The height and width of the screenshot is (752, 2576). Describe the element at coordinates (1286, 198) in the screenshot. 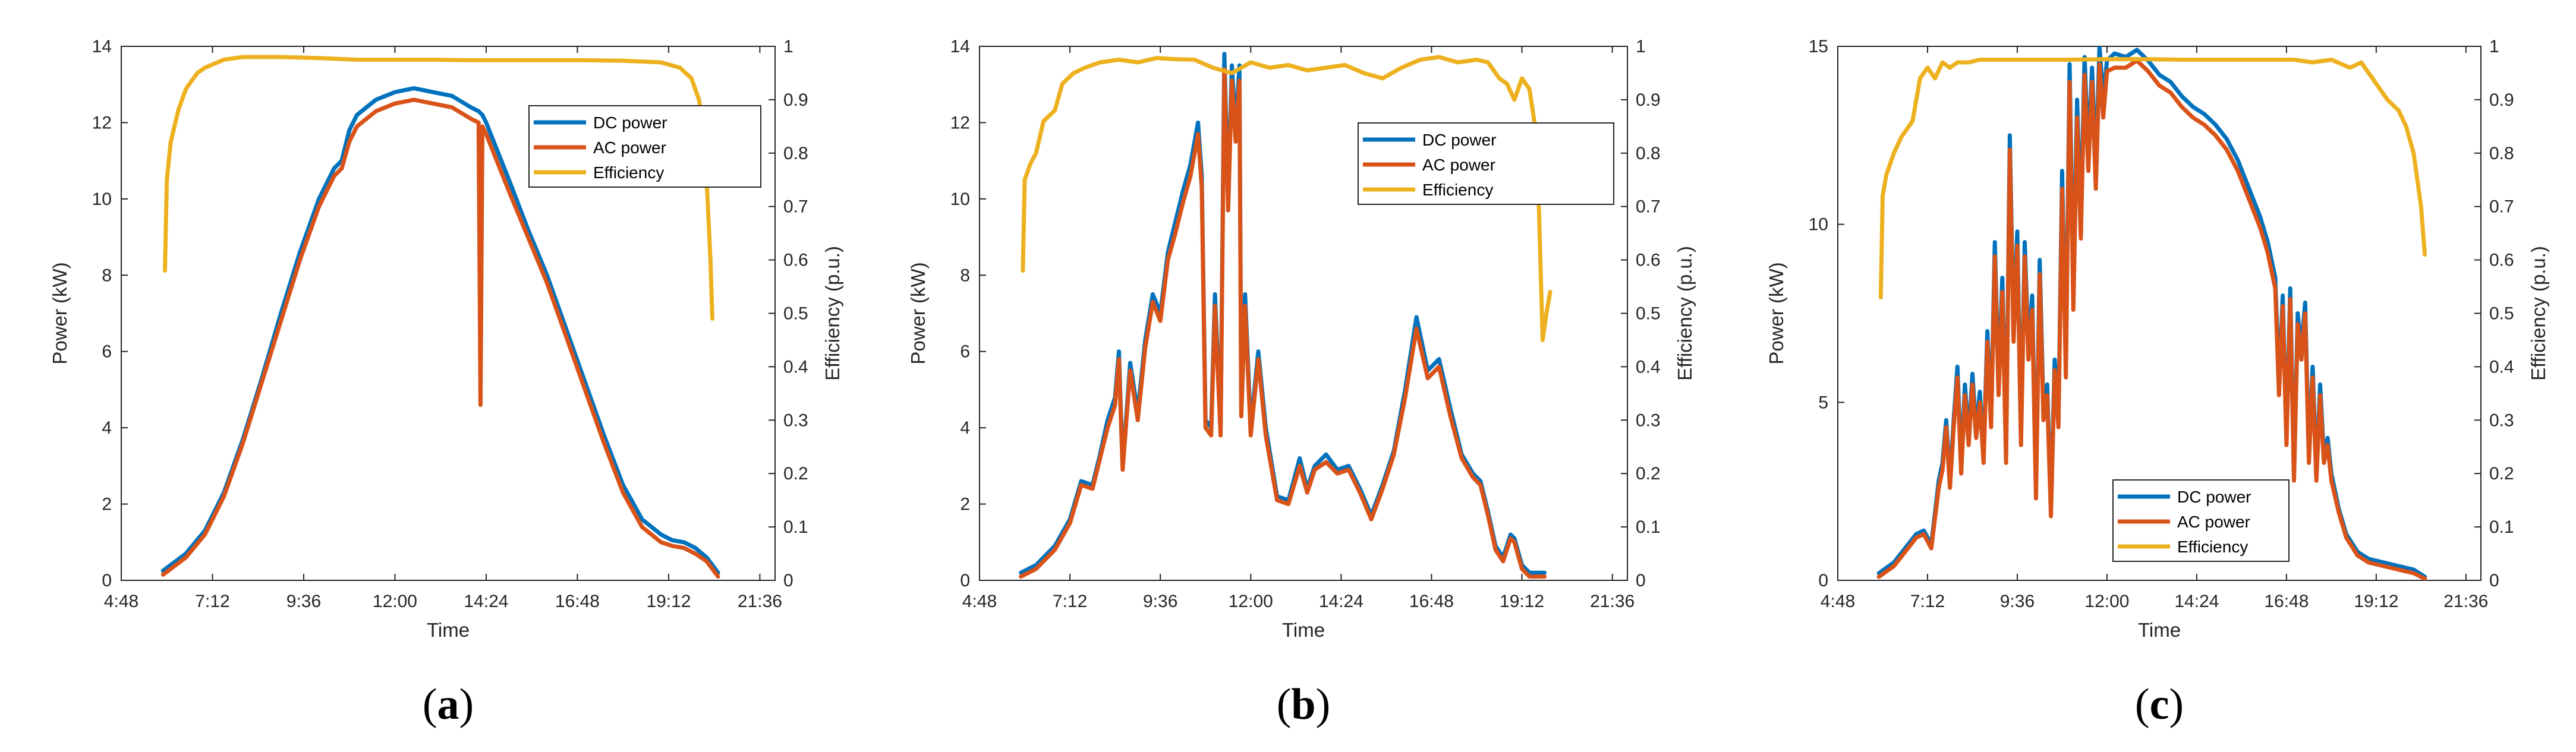

I see `series-line-efficiency` at that location.